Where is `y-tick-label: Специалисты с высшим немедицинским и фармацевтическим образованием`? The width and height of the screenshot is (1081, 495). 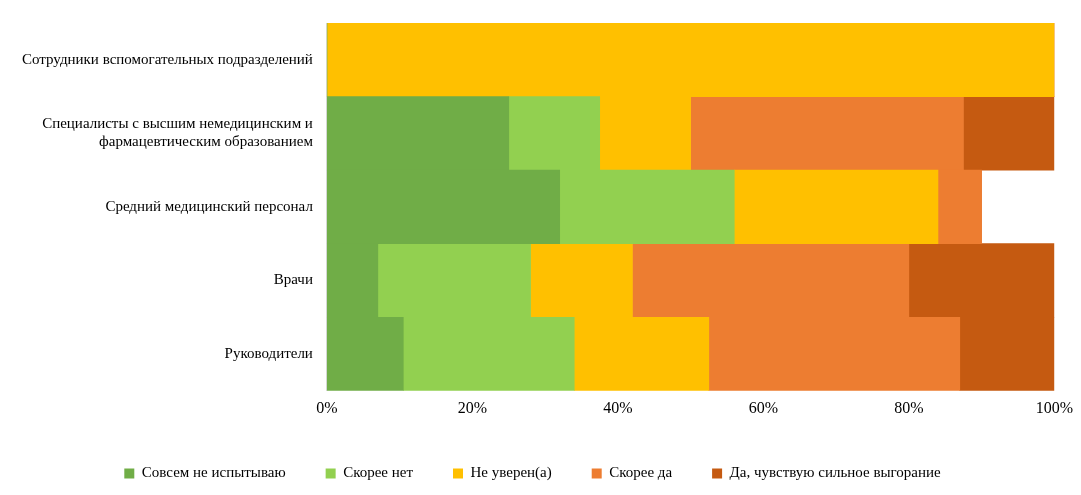
y-tick-label: Специалисты с высшим немедицинским и фармацевтическим образованием is located at coordinates (178, 132).